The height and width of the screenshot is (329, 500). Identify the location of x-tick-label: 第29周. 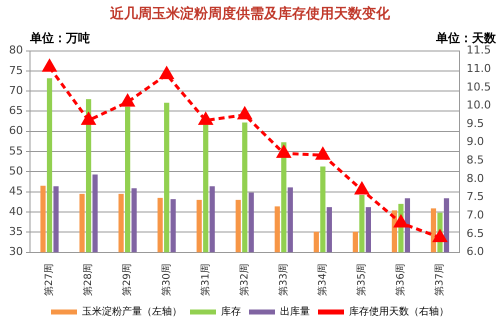
(127, 279).